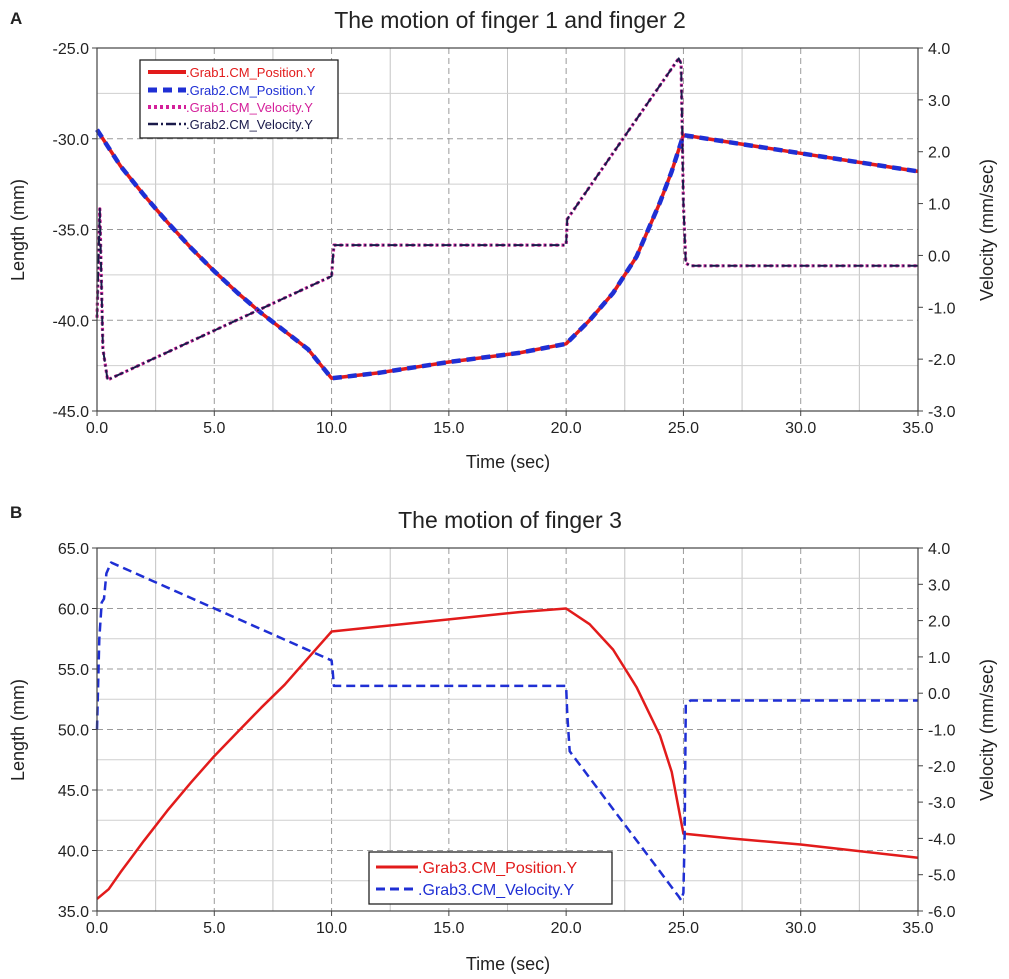  Describe the element at coordinates (251, 90) in the screenshot. I see `legend-label-grab2-position: .Grab2.CM_Position.Y` at that location.